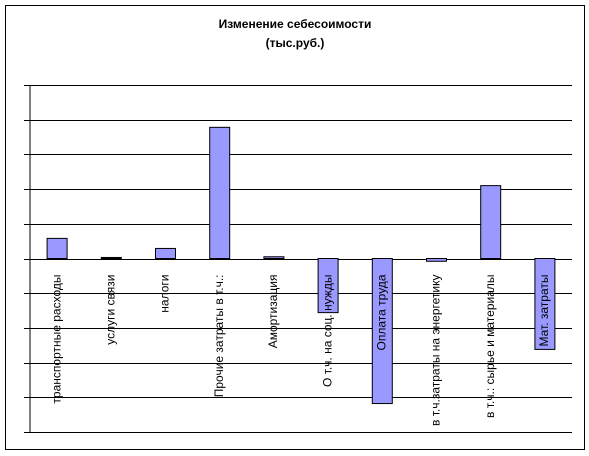  Describe the element at coordinates (544, 311) in the screenshot. I see `x-tick-label: Мат. затраты` at that location.